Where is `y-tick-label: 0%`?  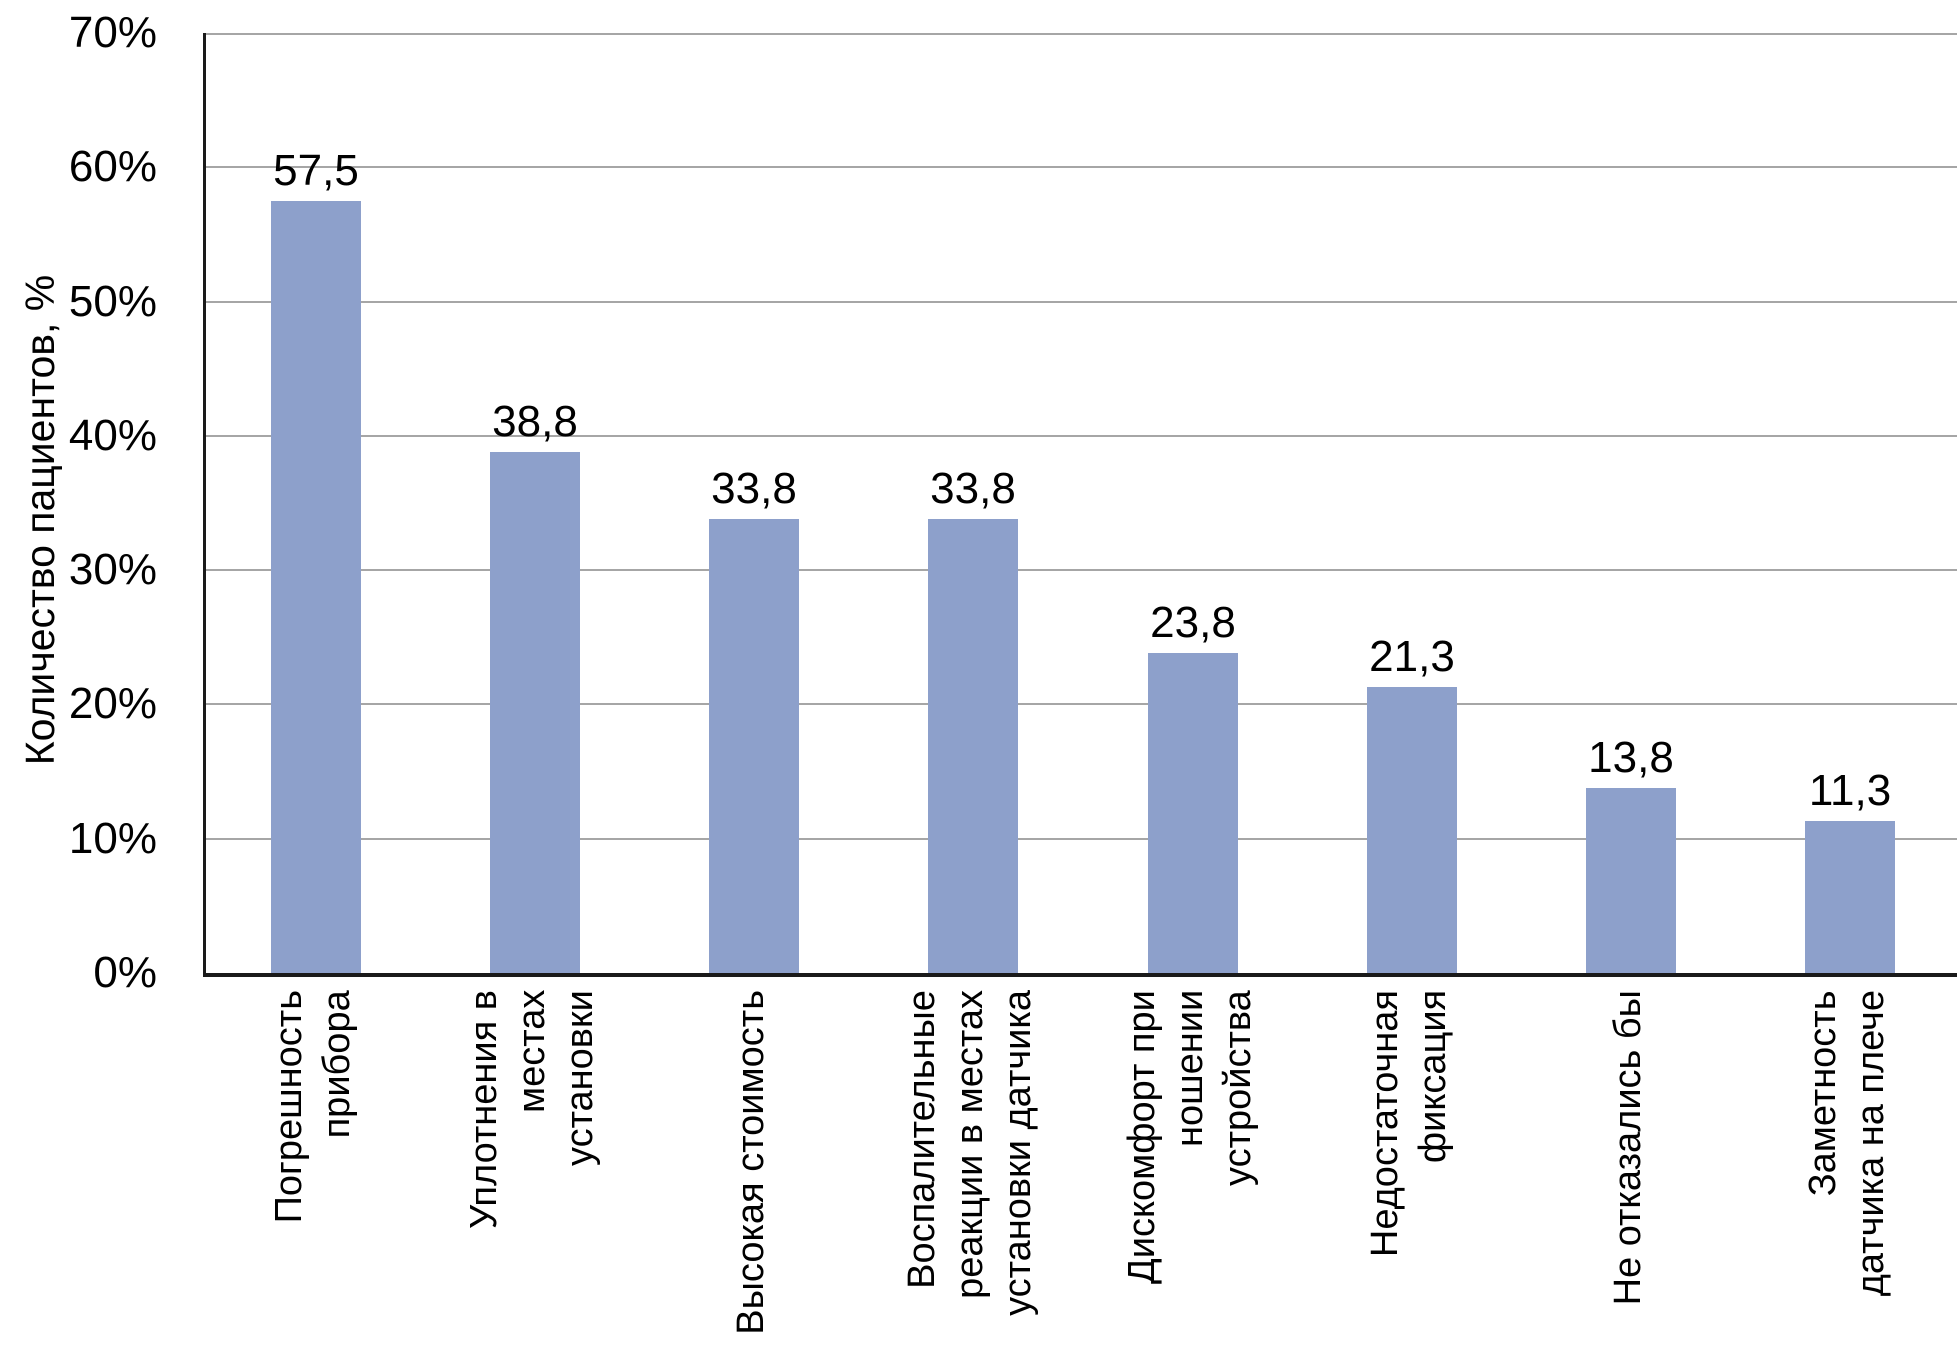
y-tick-label: 0% is located at coordinates (125, 972).